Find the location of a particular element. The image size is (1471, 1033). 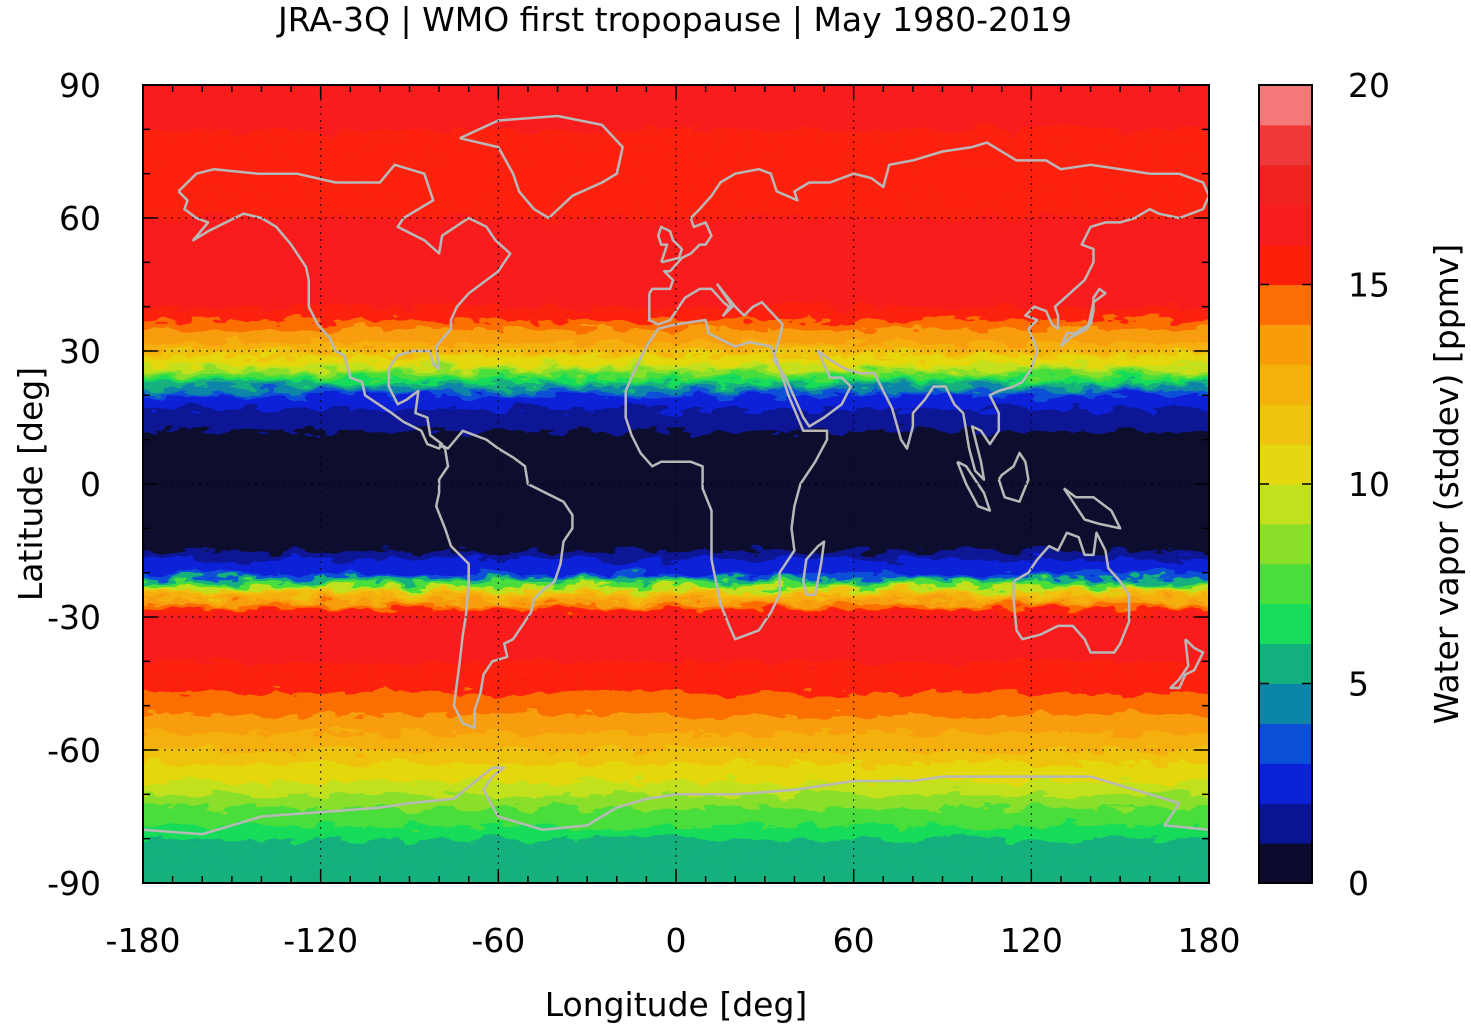

x-tick-label: 60 is located at coordinates (854, 940).